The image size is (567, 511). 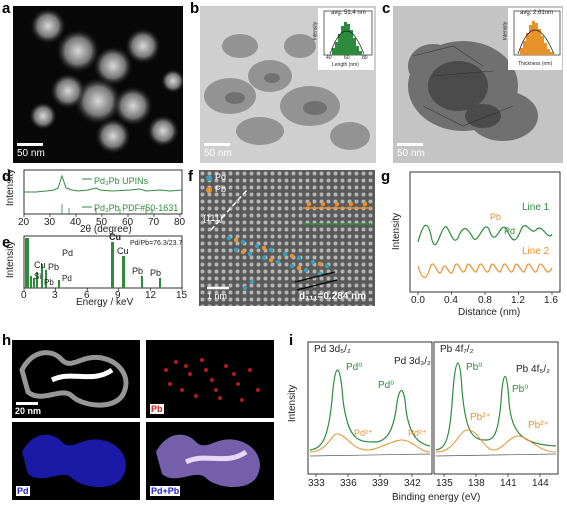 What do you see at coordinates (386, 8) in the screenshot?
I see `panel-label-c: c` at bounding box center [386, 8].